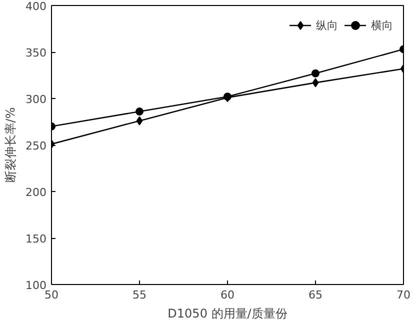 This screenshot has height=323, width=415. Describe the element at coordinates (315, 295) in the screenshot. I see `x-tick-label: 65` at that location.